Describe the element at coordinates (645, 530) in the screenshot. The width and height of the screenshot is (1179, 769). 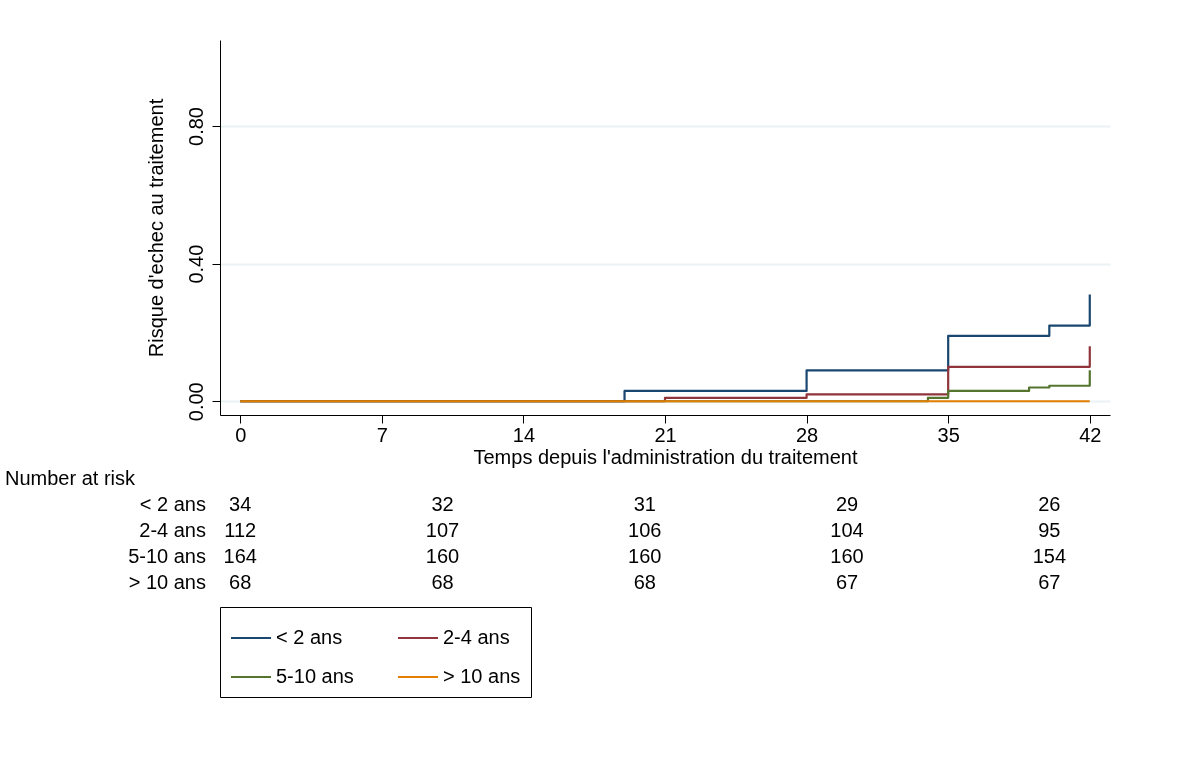
I see `text: 106` at that location.